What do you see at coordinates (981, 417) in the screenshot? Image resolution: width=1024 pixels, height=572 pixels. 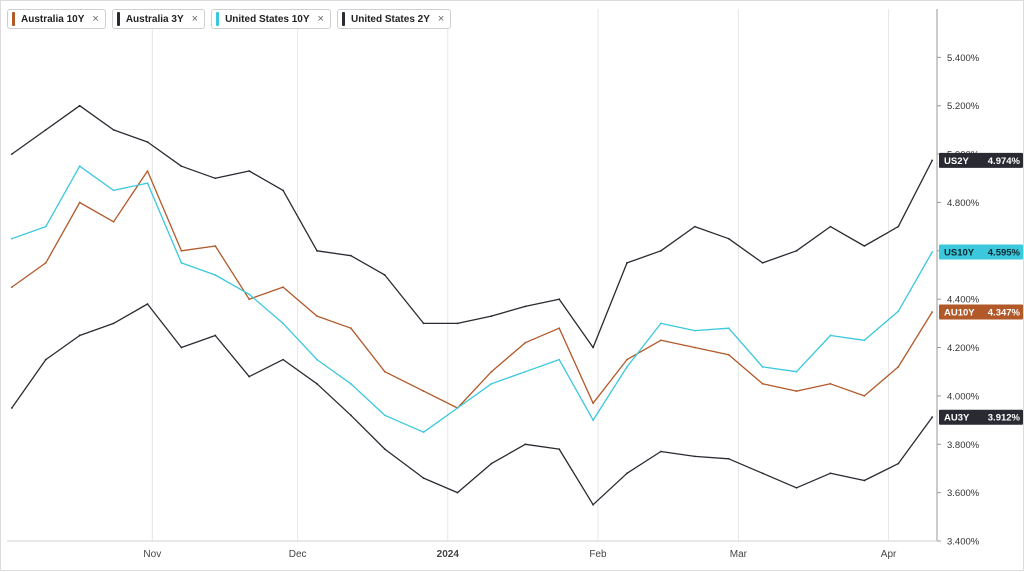 I see `end-badge-australia-3y: AU3Y 3.912%` at bounding box center [981, 417].